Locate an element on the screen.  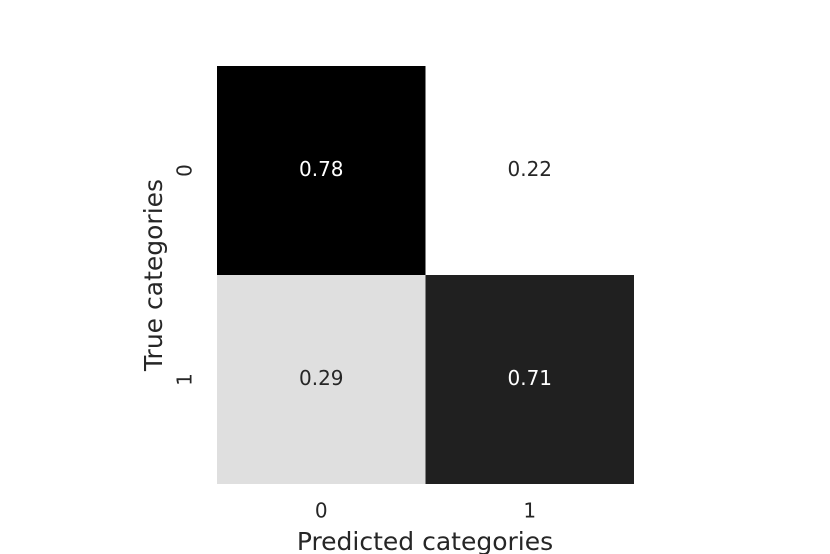
x-axis-label: Predicted categories is located at coordinates (425, 540).